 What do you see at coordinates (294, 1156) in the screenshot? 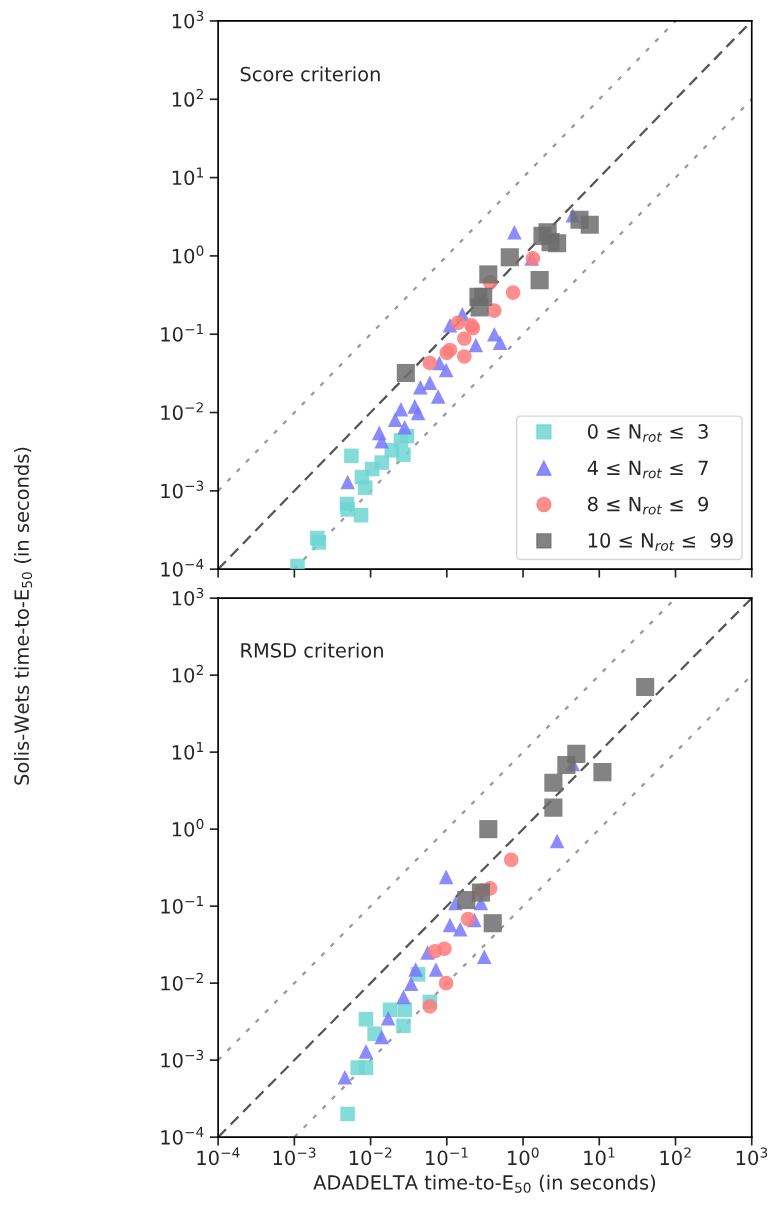
I see `x-tick-label: 10$^{−3}$` at bounding box center [294, 1156].